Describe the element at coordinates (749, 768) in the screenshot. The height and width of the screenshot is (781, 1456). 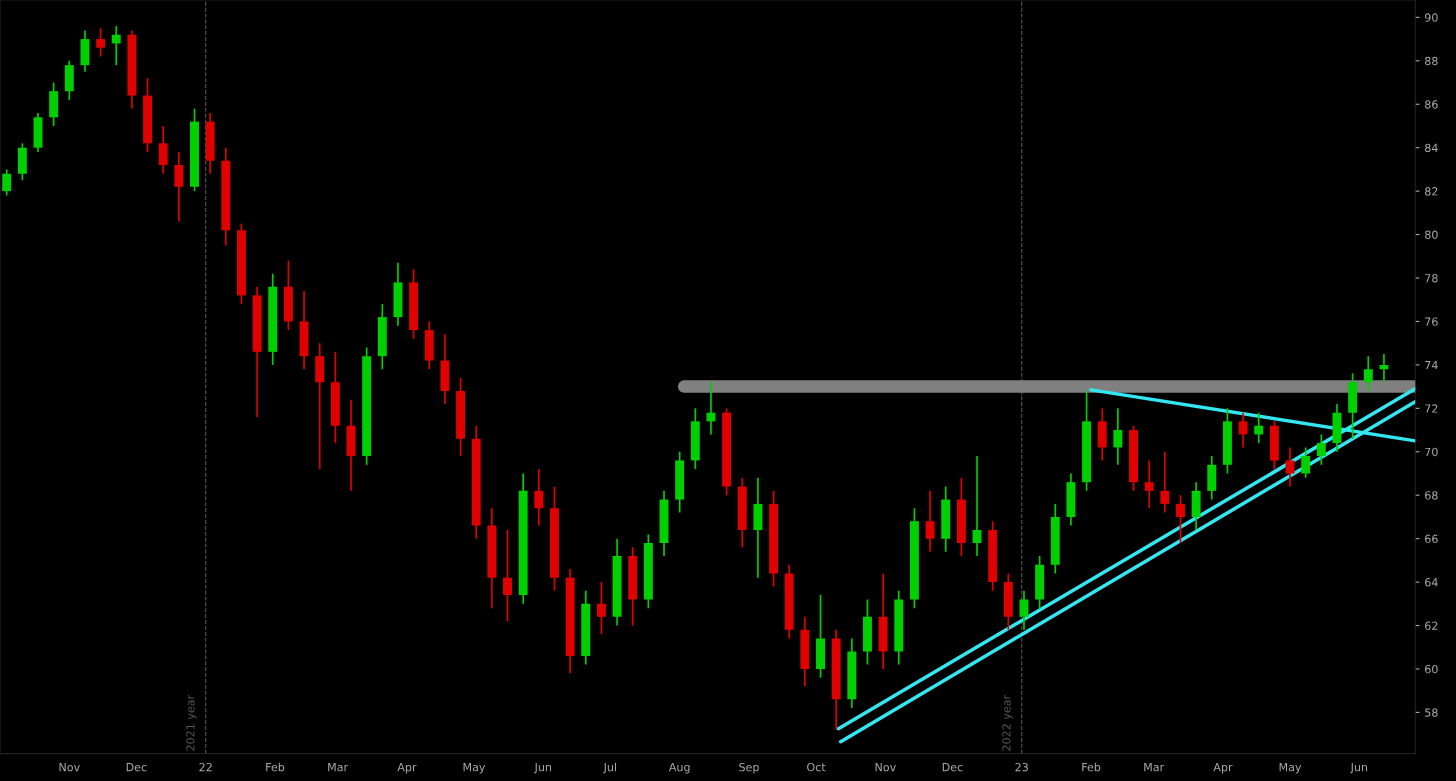
I see `x-tick-label: Sep` at that location.